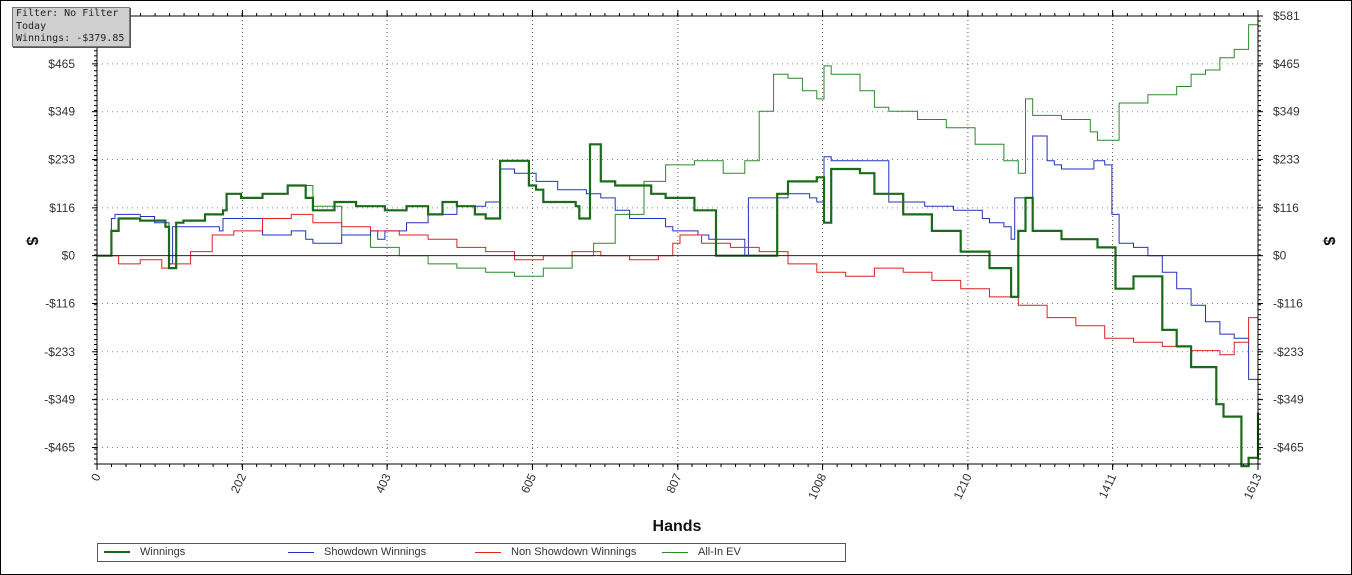 This screenshot has width=1352, height=575. I want to click on legend-item-winnings: Winnings, so click(144, 552).